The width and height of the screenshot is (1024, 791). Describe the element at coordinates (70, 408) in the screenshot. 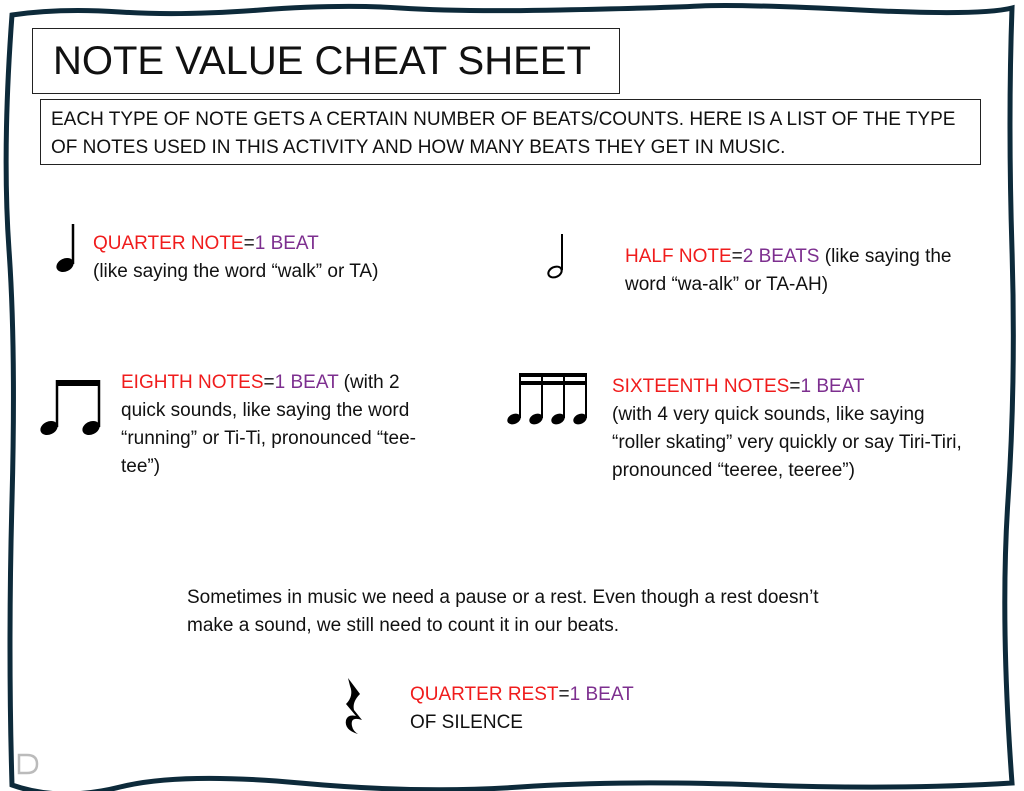

I see `eighth-notes-icon` at that location.